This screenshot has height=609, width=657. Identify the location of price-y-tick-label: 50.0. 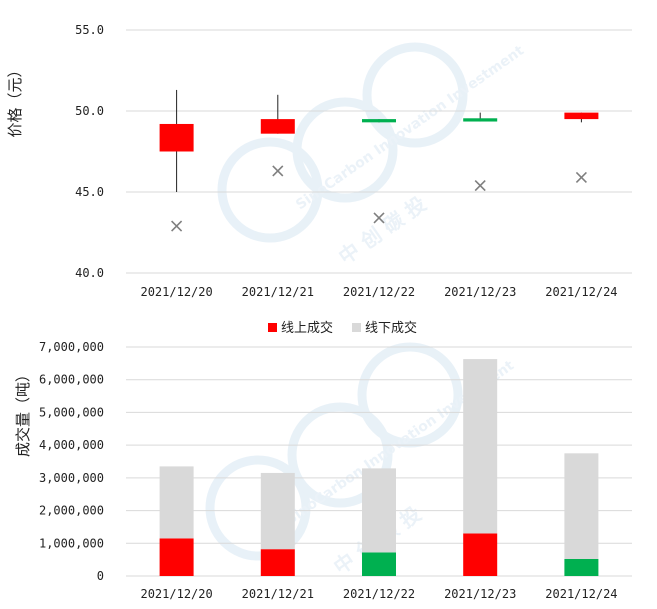
(89, 111).